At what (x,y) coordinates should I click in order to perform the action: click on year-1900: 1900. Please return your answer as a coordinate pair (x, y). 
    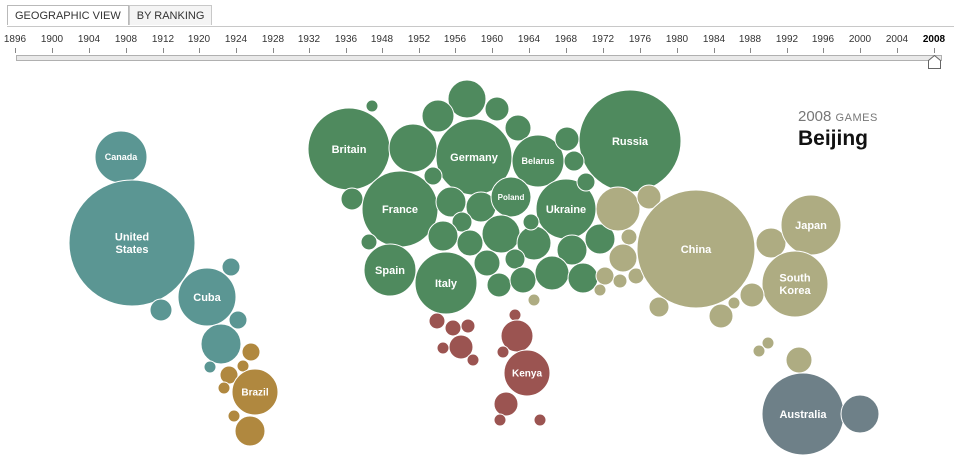
    Looking at the image, I should click on (52, 39).